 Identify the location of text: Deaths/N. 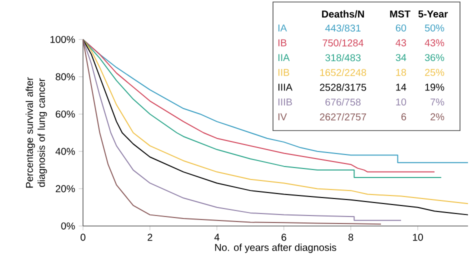
(343, 14).